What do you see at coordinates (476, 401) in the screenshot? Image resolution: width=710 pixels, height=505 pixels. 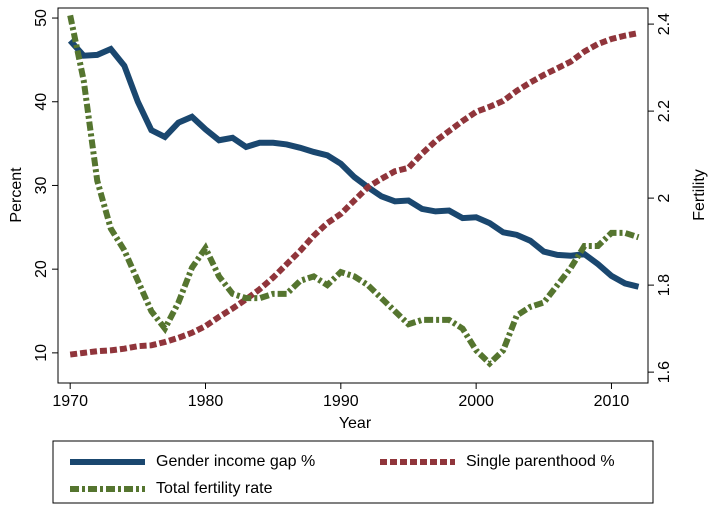 I see `x-tick-label: 2000` at bounding box center [476, 401].